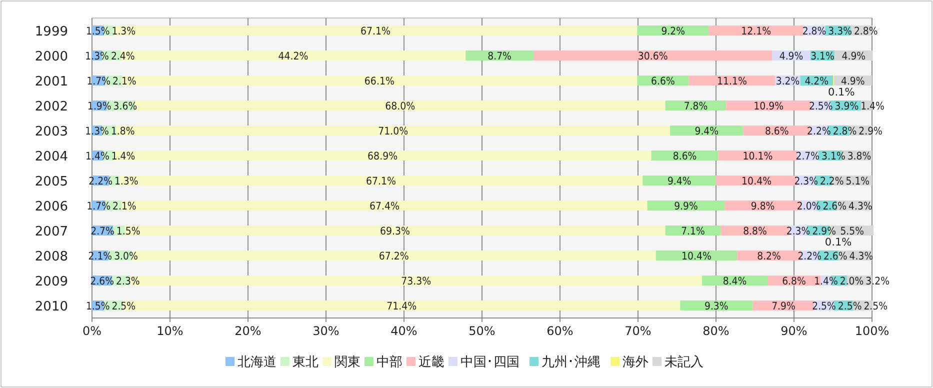 The height and width of the screenshot is (388, 933). What do you see at coordinates (795, 282) in the screenshot?
I see `data-label: 6.8%` at bounding box center [795, 282].